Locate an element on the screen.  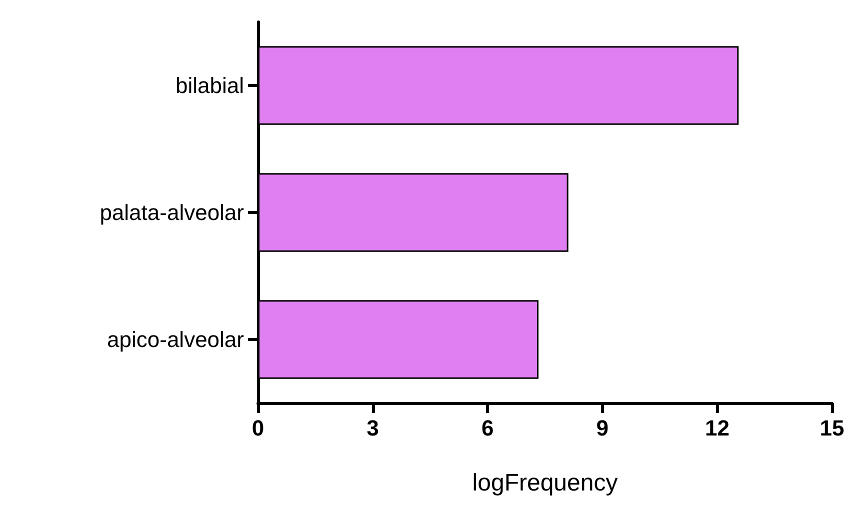
x-tick-label: 15 is located at coordinates (832, 428).